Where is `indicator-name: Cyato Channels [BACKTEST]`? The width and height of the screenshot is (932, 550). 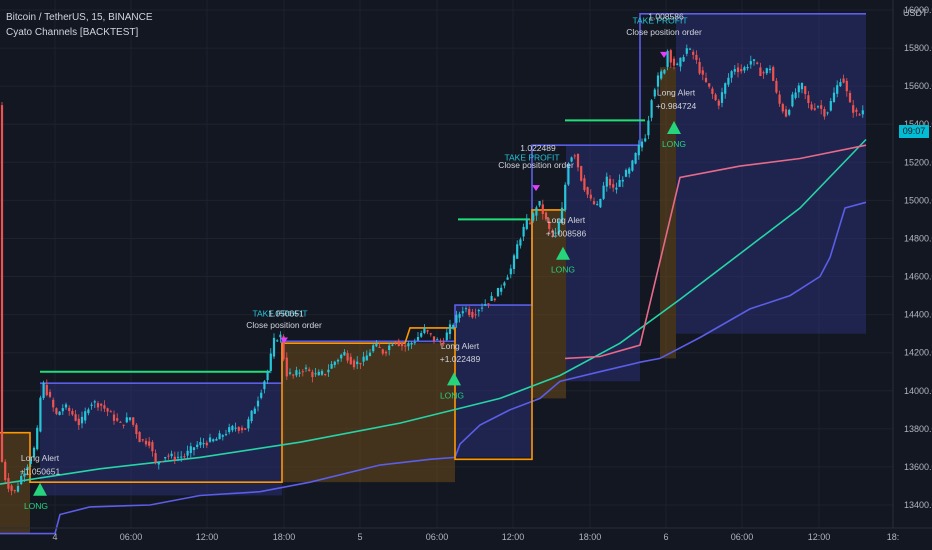
indicator-name: Cyato Channels [BACKTEST] is located at coordinates (72, 32).